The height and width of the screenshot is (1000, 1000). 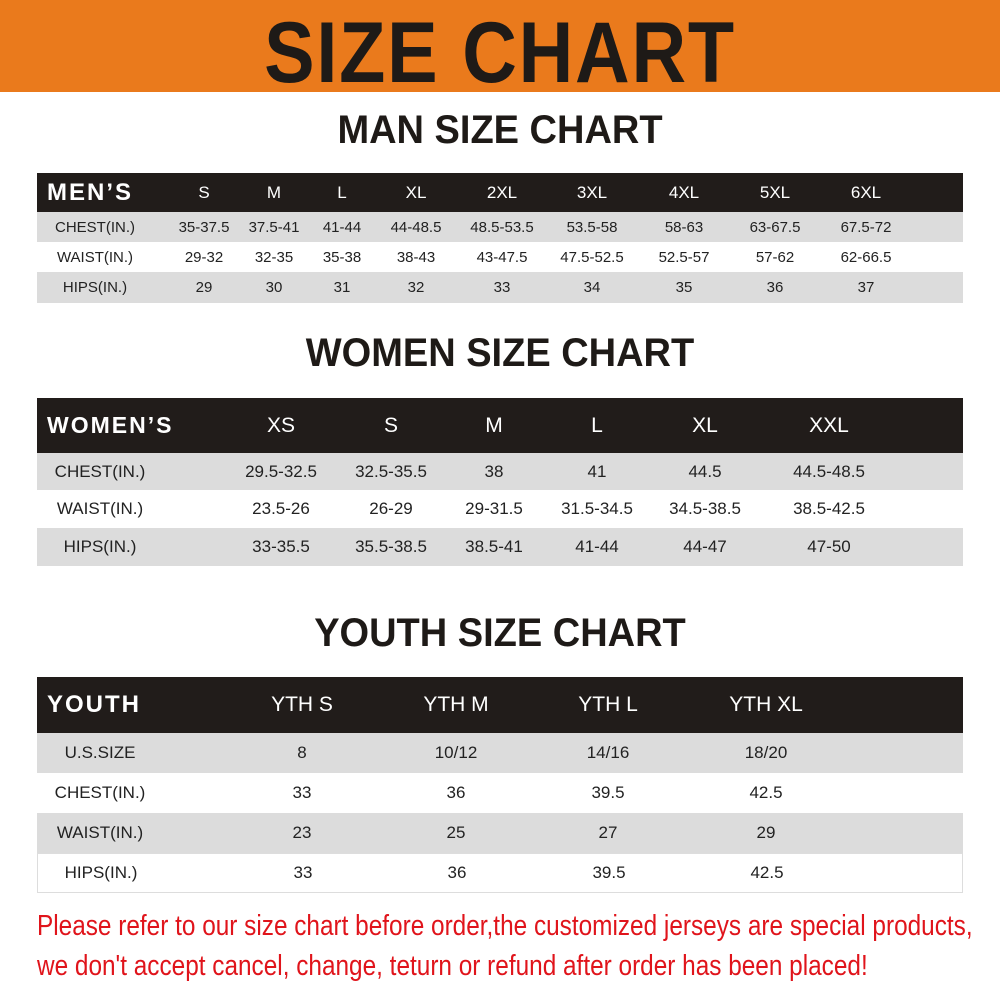 What do you see at coordinates (391, 425) in the screenshot?
I see `women-size-s: S` at bounding box center [391, 425].